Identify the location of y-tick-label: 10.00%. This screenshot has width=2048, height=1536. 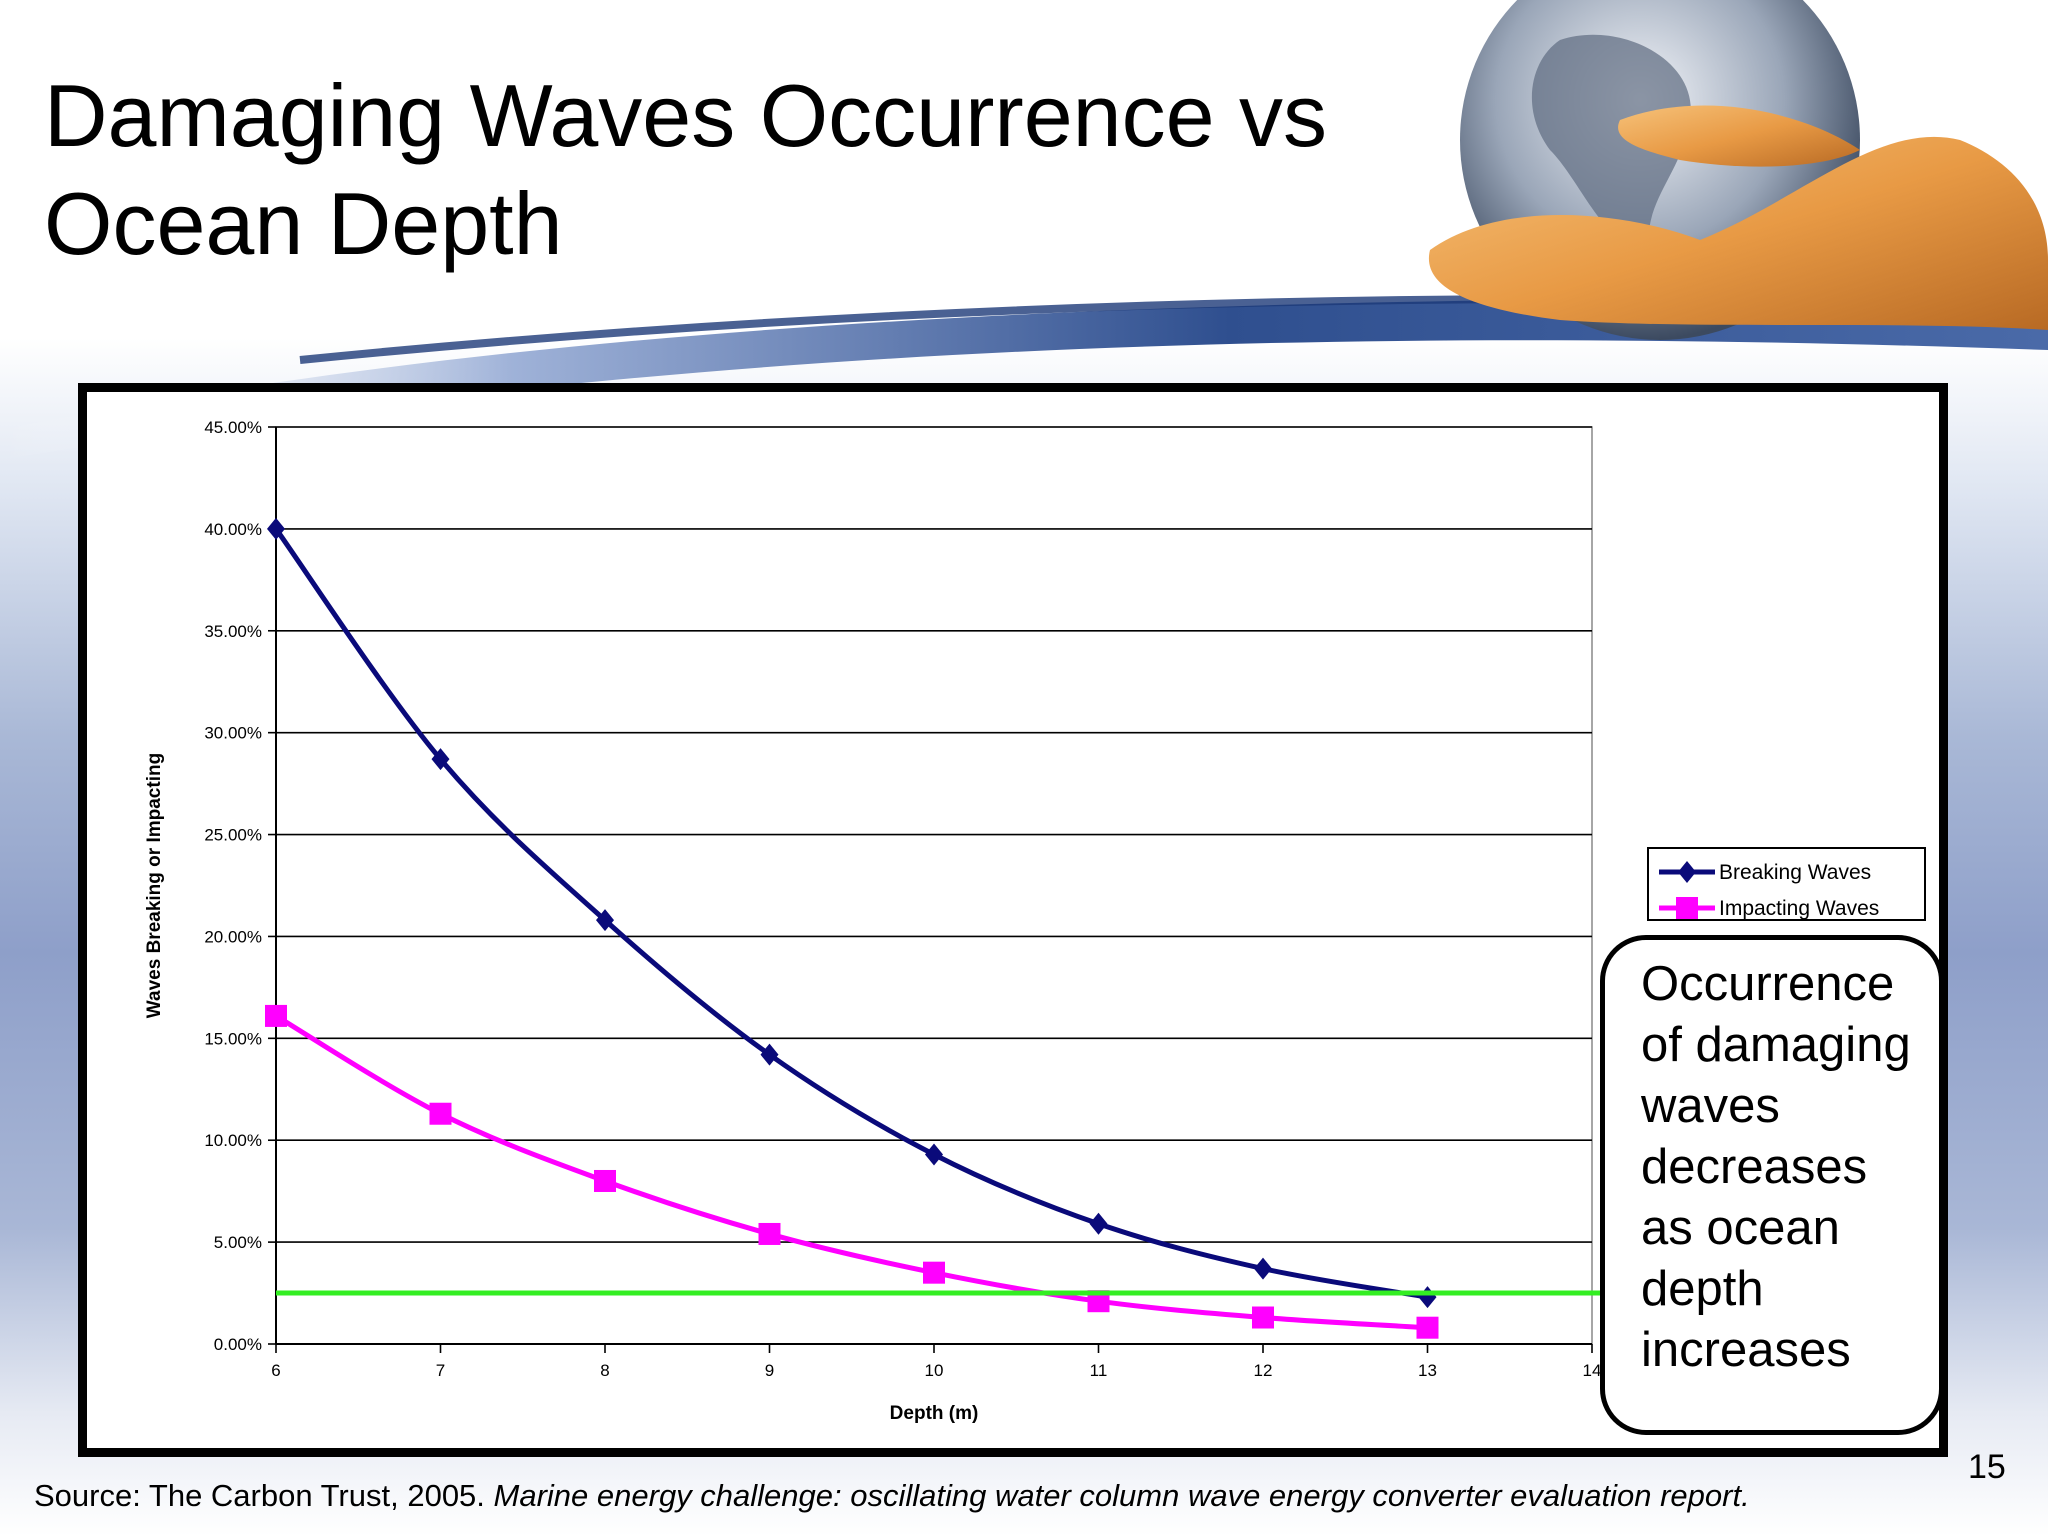
(233, 1140).